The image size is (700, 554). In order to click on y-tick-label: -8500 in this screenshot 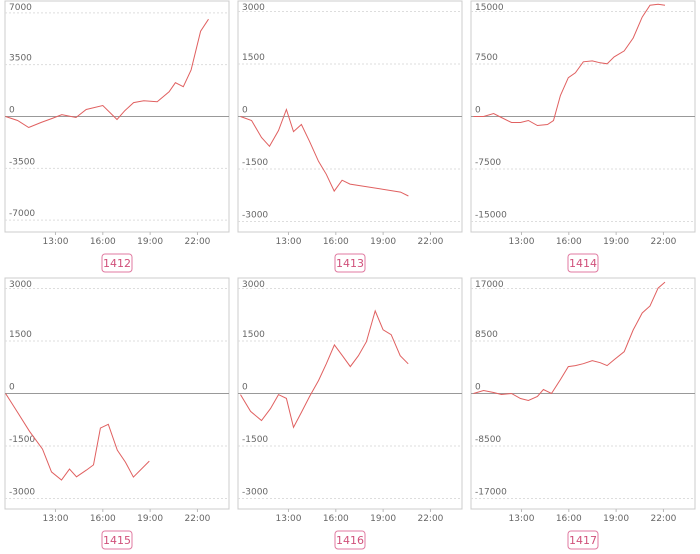, I will do `click(488, 440)`.